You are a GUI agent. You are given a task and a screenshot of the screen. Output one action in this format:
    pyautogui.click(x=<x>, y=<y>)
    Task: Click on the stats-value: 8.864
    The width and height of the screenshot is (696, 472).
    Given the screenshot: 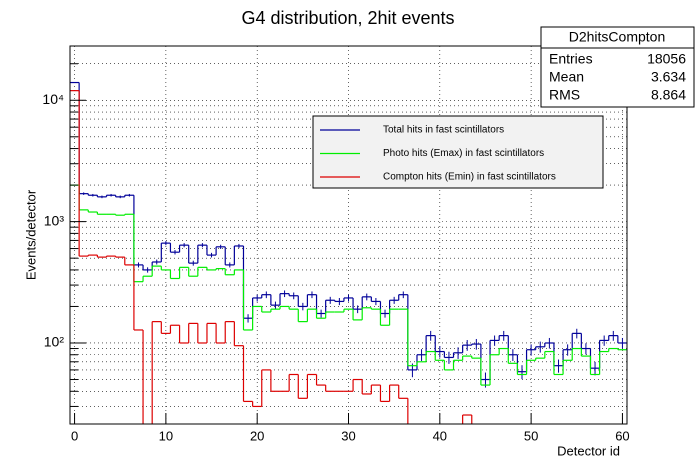 What is the action you would take?
    pyautogui.click(x=668, y=95)
    